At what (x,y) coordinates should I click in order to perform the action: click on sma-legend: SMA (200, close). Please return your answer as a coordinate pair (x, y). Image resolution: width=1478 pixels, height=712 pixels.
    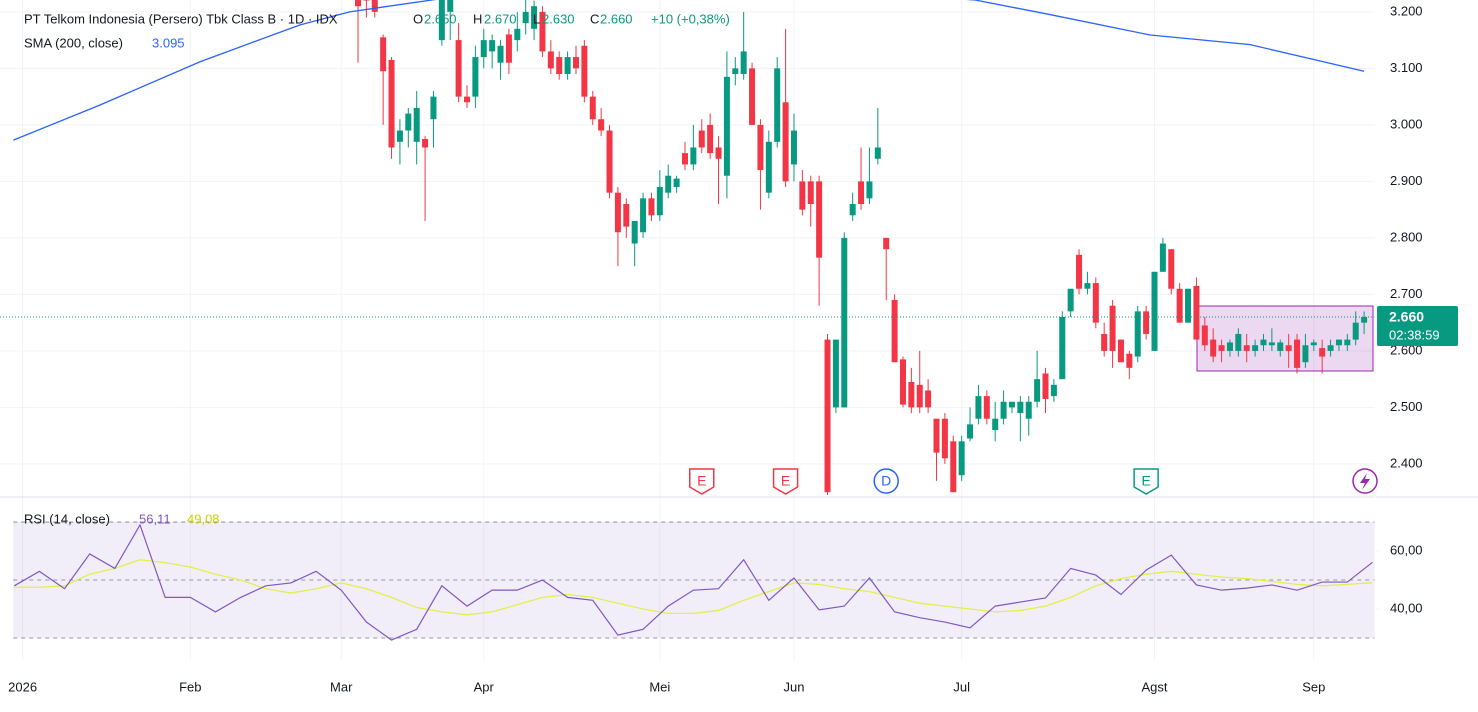
    Looking at the image, I should click on (73, 42).